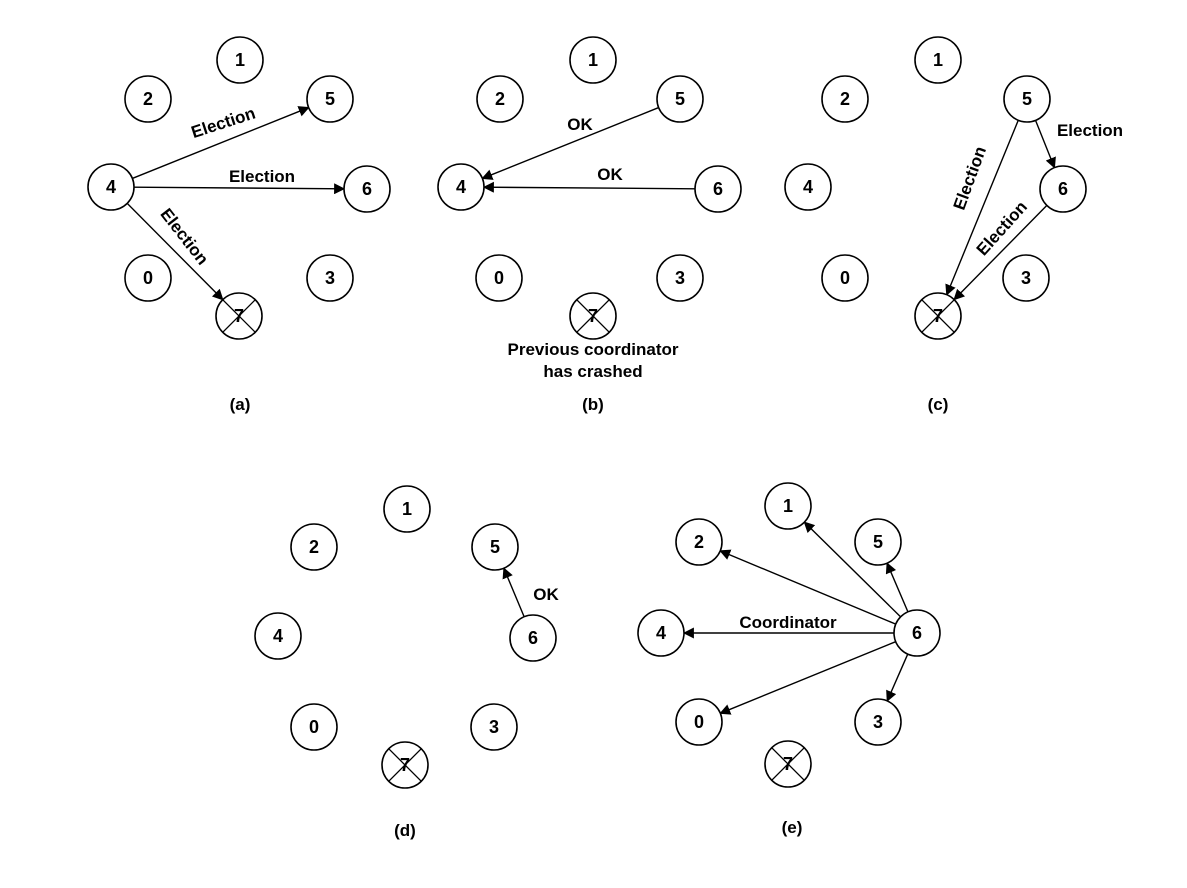 The height and width of the screenshot is (888, 1187). I want to click on node-label: 5, so click(330, 99).